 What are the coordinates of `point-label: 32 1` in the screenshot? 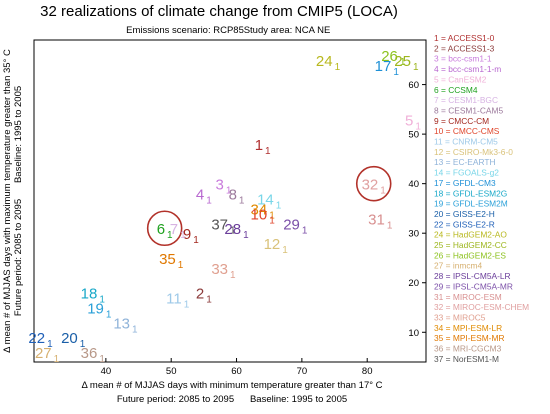 It's located at (374, 187).